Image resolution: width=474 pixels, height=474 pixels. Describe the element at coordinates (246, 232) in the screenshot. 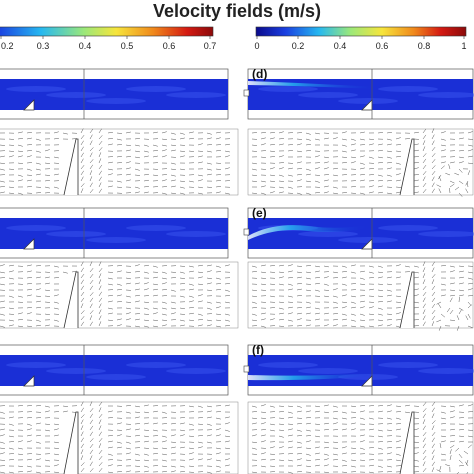

I see `inlet-marker` at that location.